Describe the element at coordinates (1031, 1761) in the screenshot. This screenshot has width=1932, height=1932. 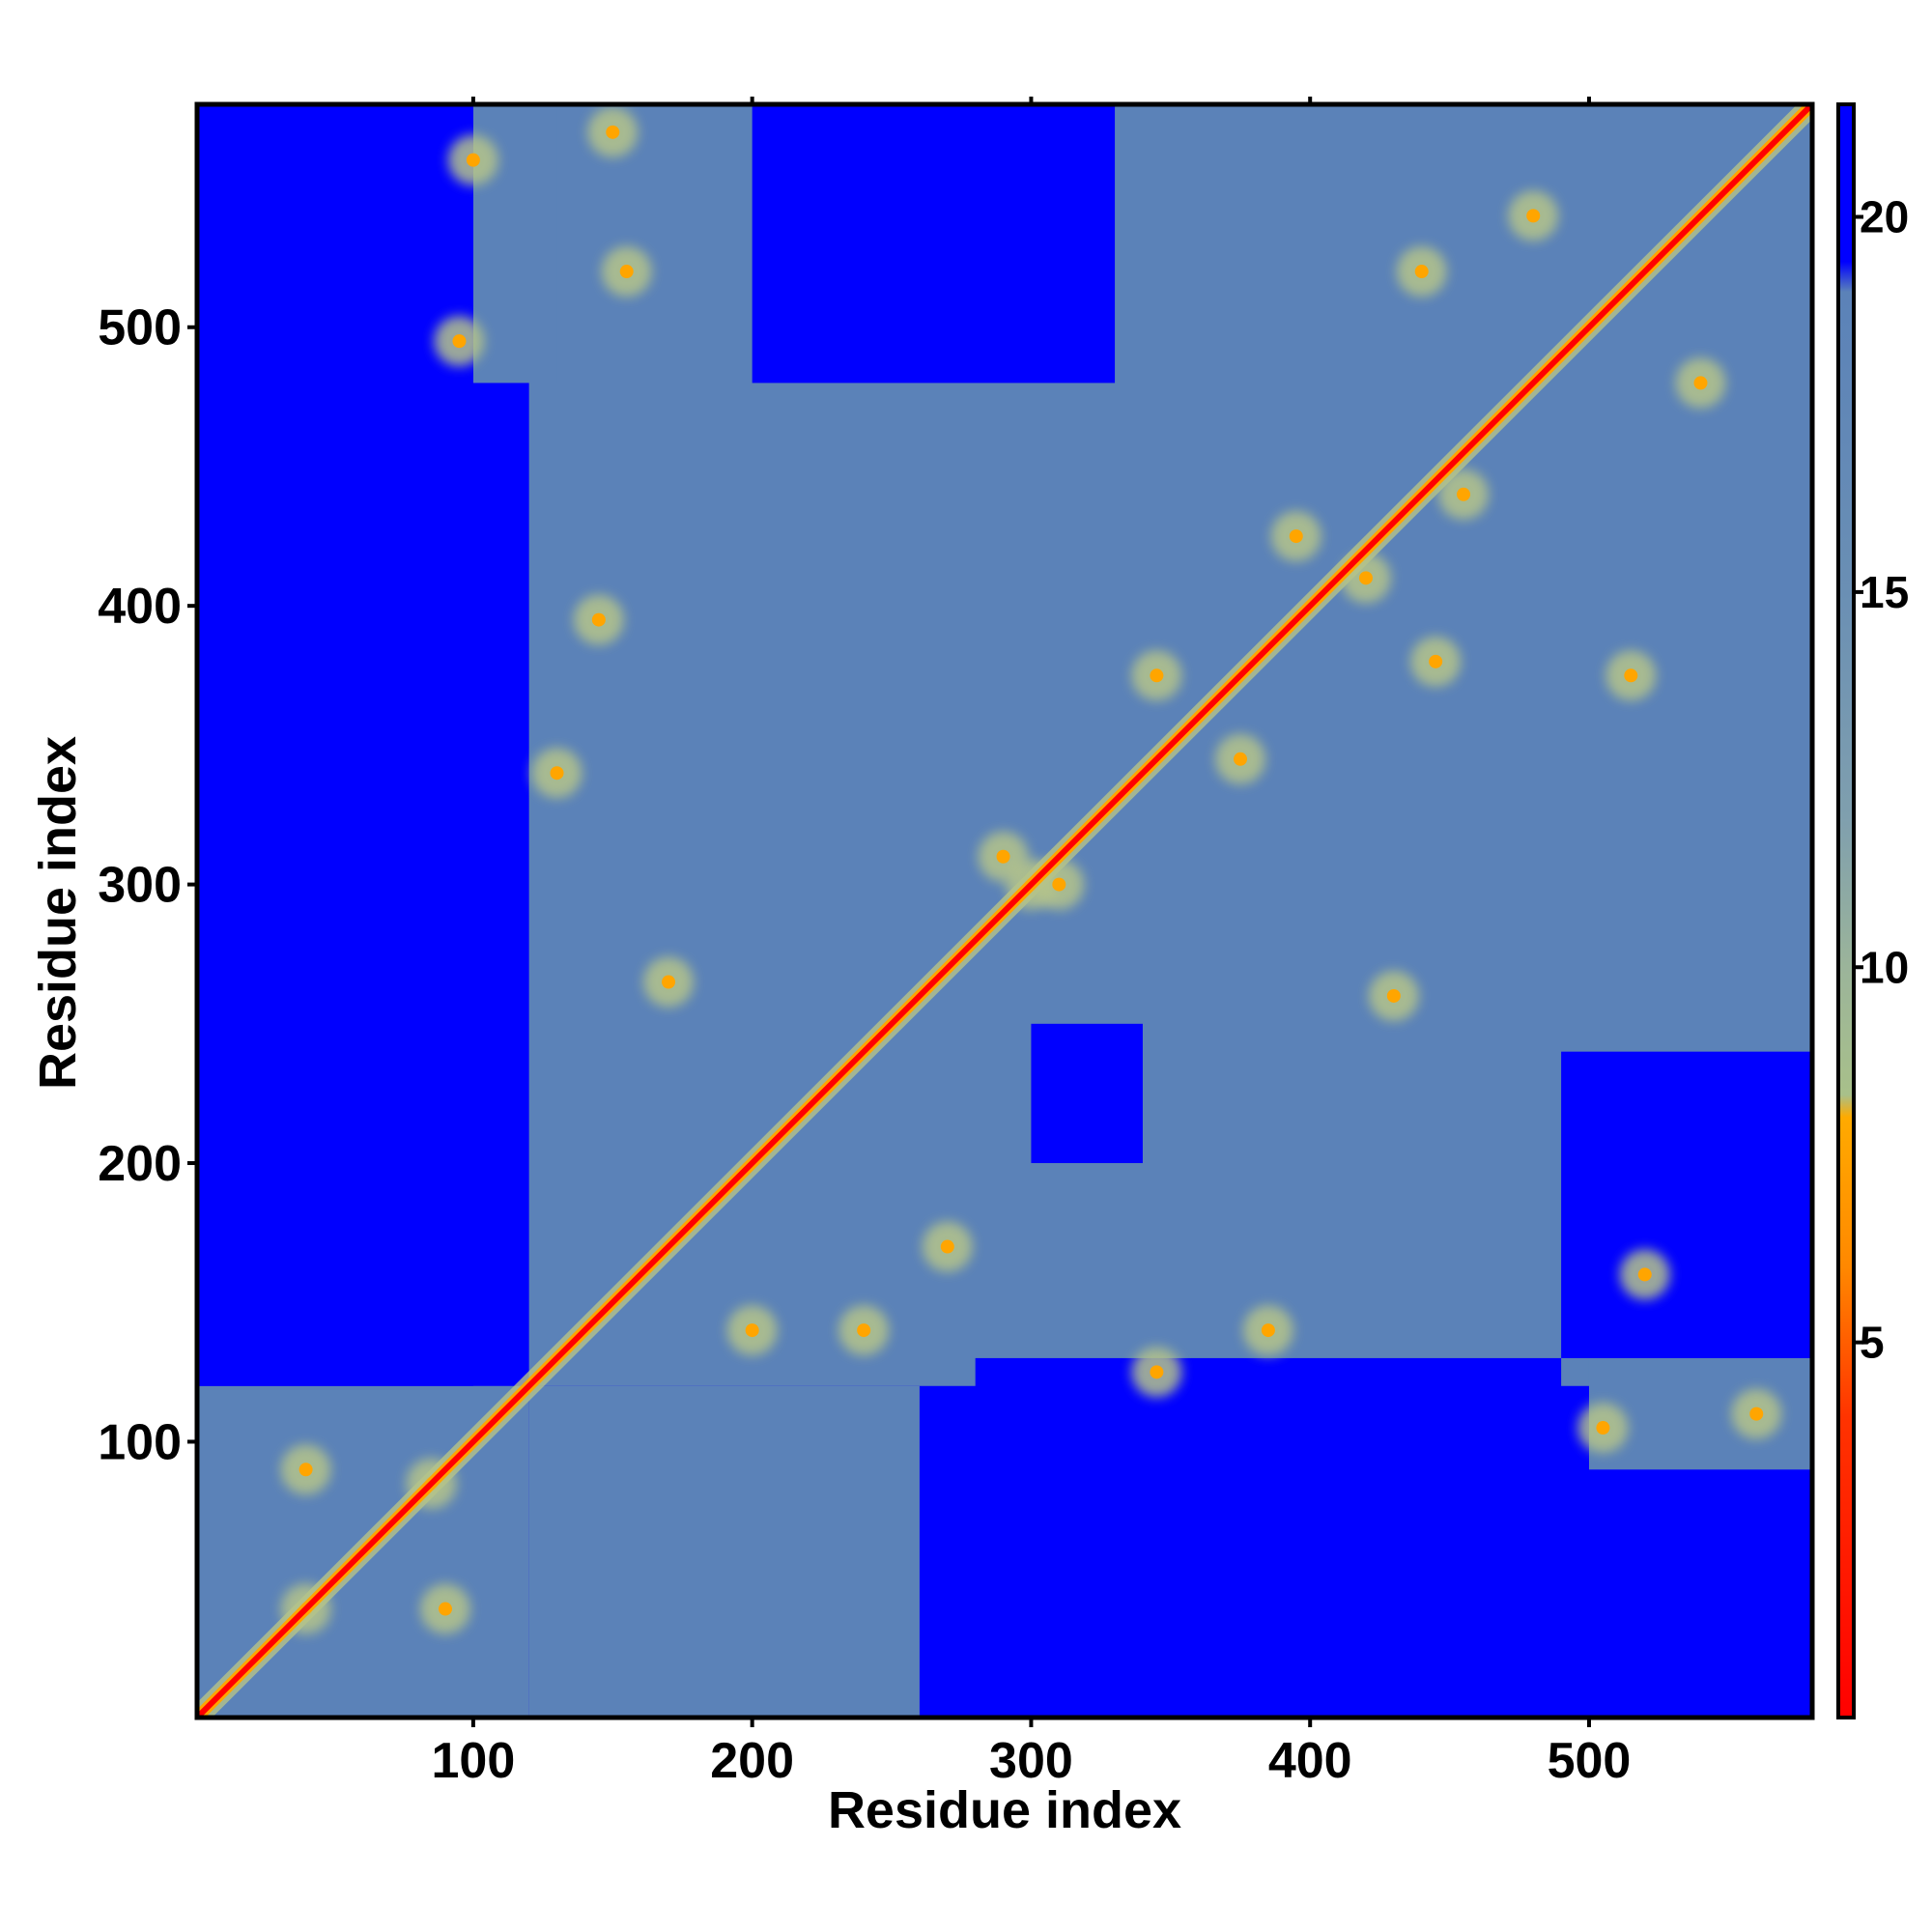
I see `x-tick-label-300: 300` at that location.